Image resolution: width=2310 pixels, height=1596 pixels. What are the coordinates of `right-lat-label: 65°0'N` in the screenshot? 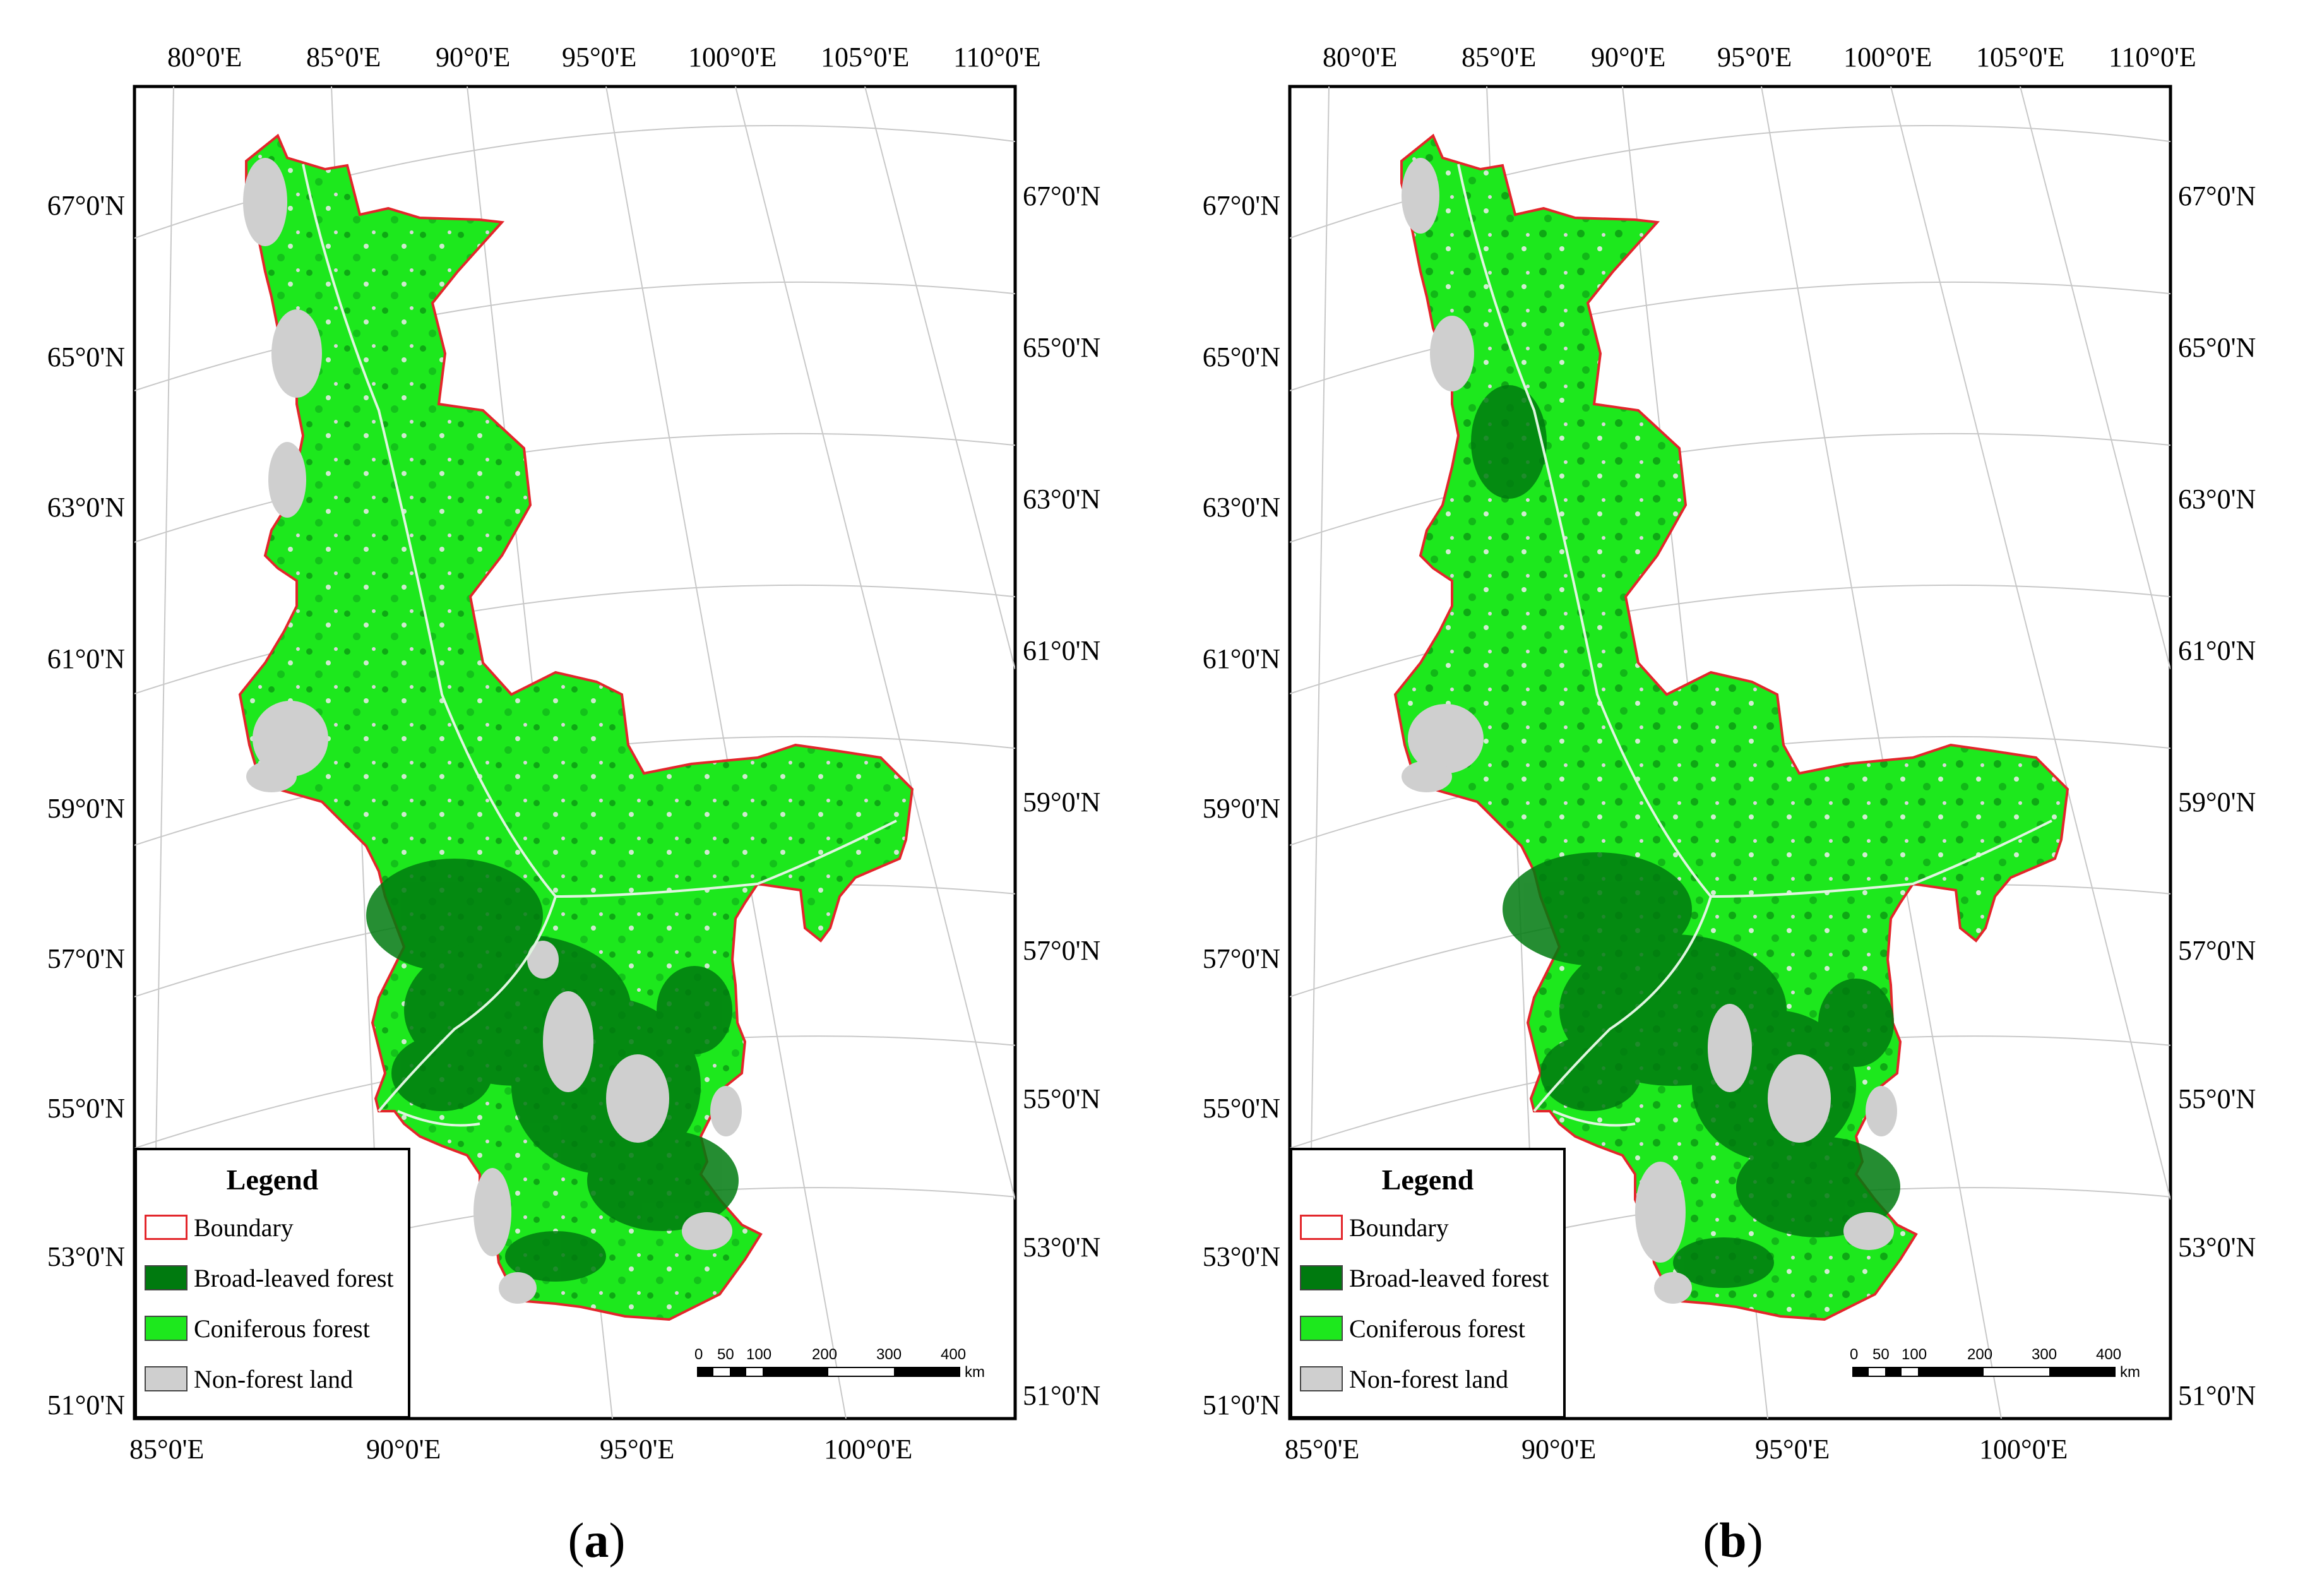 It's located at (1061, 347).